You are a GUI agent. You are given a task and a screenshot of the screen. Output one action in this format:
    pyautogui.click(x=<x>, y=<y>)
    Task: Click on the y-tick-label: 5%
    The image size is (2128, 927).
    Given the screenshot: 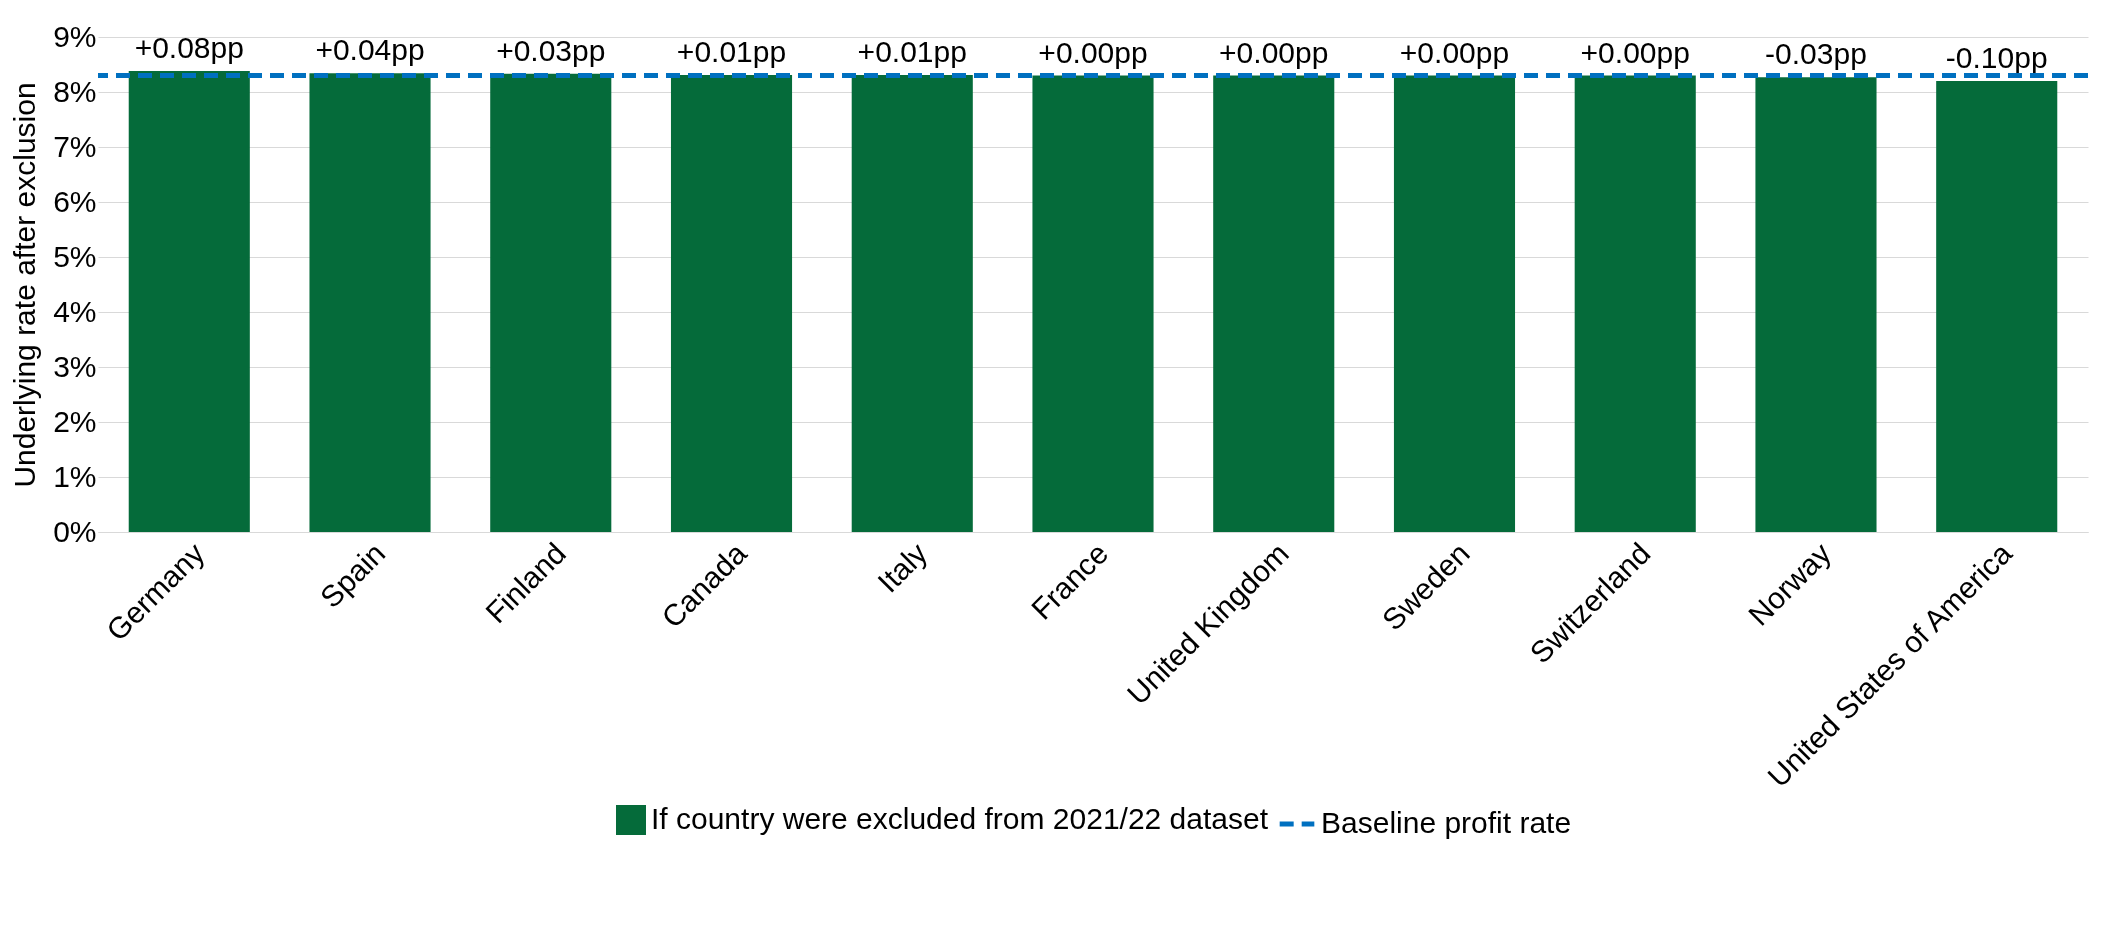 What is the action you would take?
    pyautogui.click(x=75, y=256)
    